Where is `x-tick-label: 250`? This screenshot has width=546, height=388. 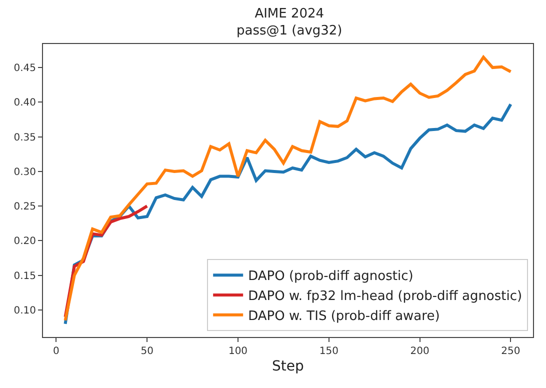 x-tick-label: 250 is located at coordinates (510, 351).